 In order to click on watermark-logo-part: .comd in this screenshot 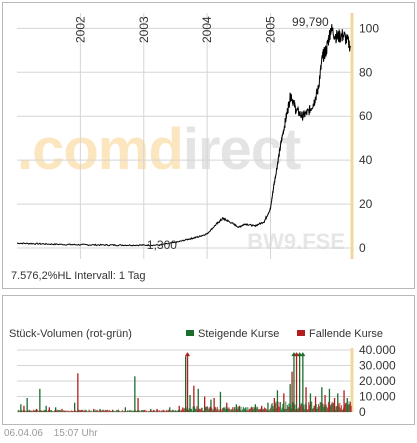, I will do `click(100, 149)`.